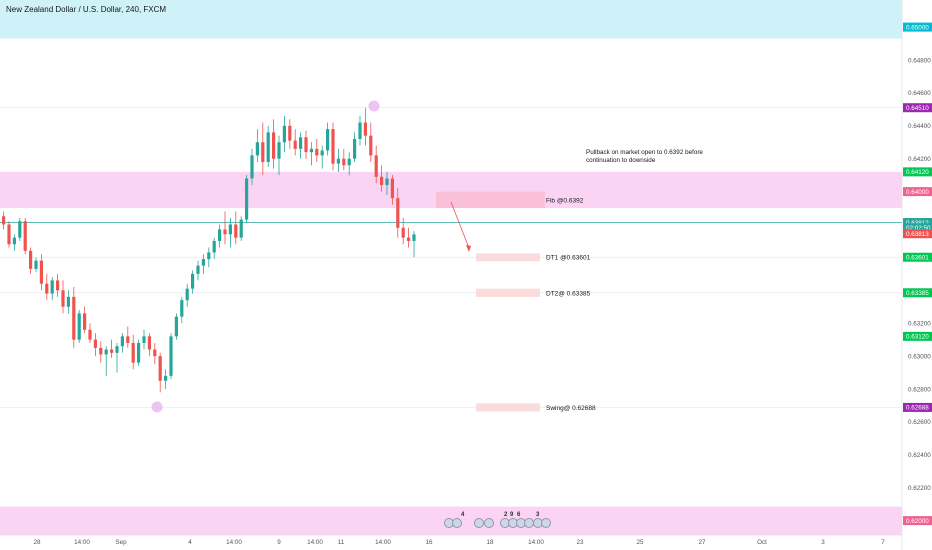 The image size is (932, 550). I want to click on x-tick-label: Oct, so click(762, 542).